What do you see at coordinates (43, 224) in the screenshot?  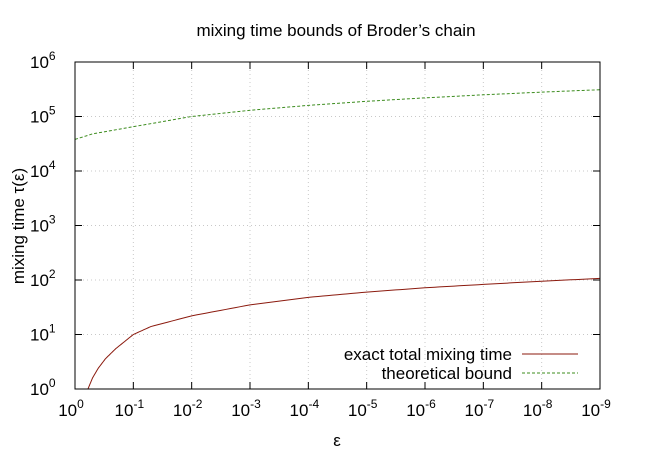 I see `y-tick-label: 10³` at bounding box center [43, 224].